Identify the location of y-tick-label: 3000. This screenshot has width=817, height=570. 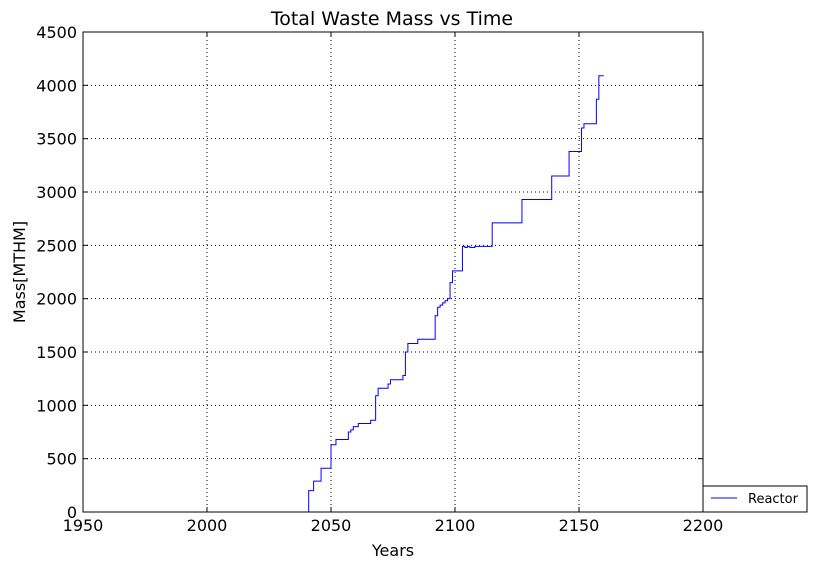
(56, 192).